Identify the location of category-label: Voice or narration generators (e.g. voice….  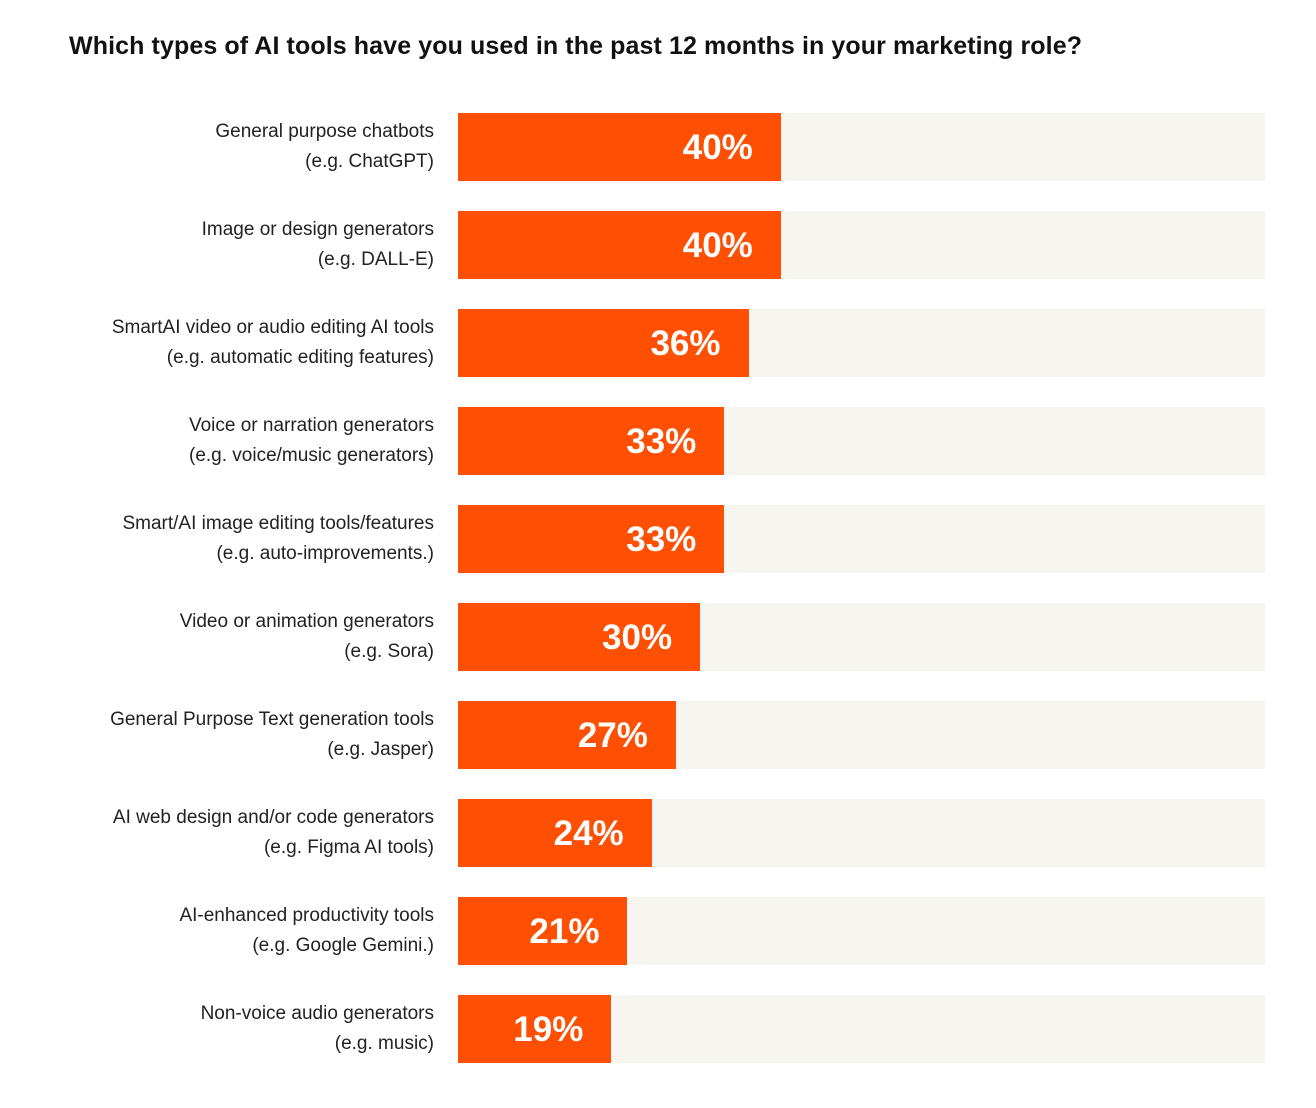
(311, 441).